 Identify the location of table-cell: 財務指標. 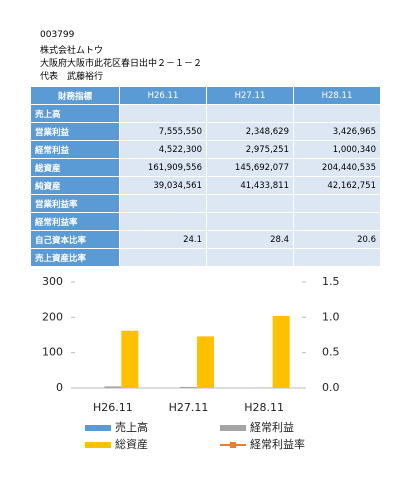
(75, 95).